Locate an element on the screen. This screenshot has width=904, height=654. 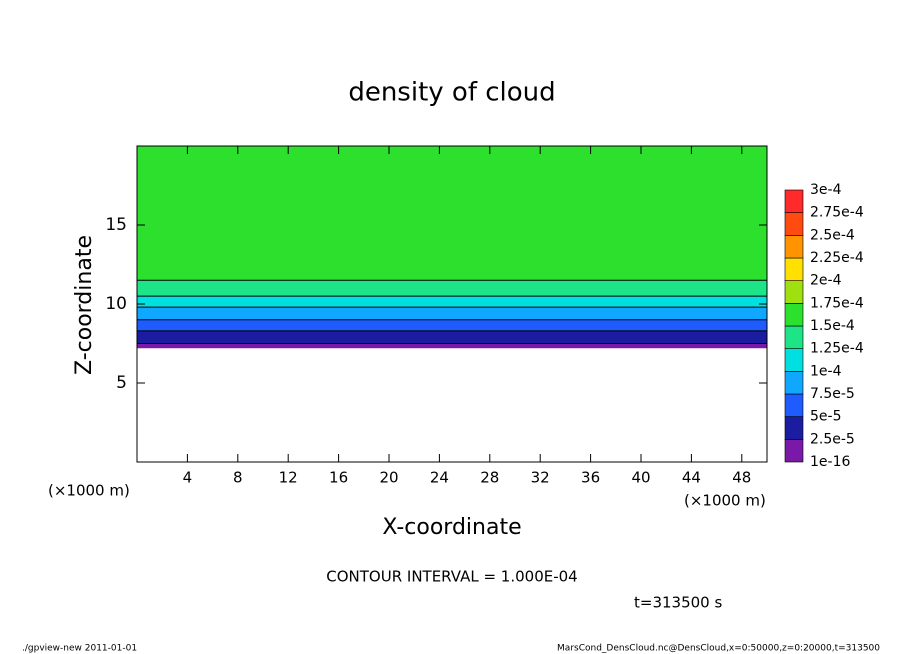
colorbar-label: 1.25e-4 is located at coordinates (837, 349).